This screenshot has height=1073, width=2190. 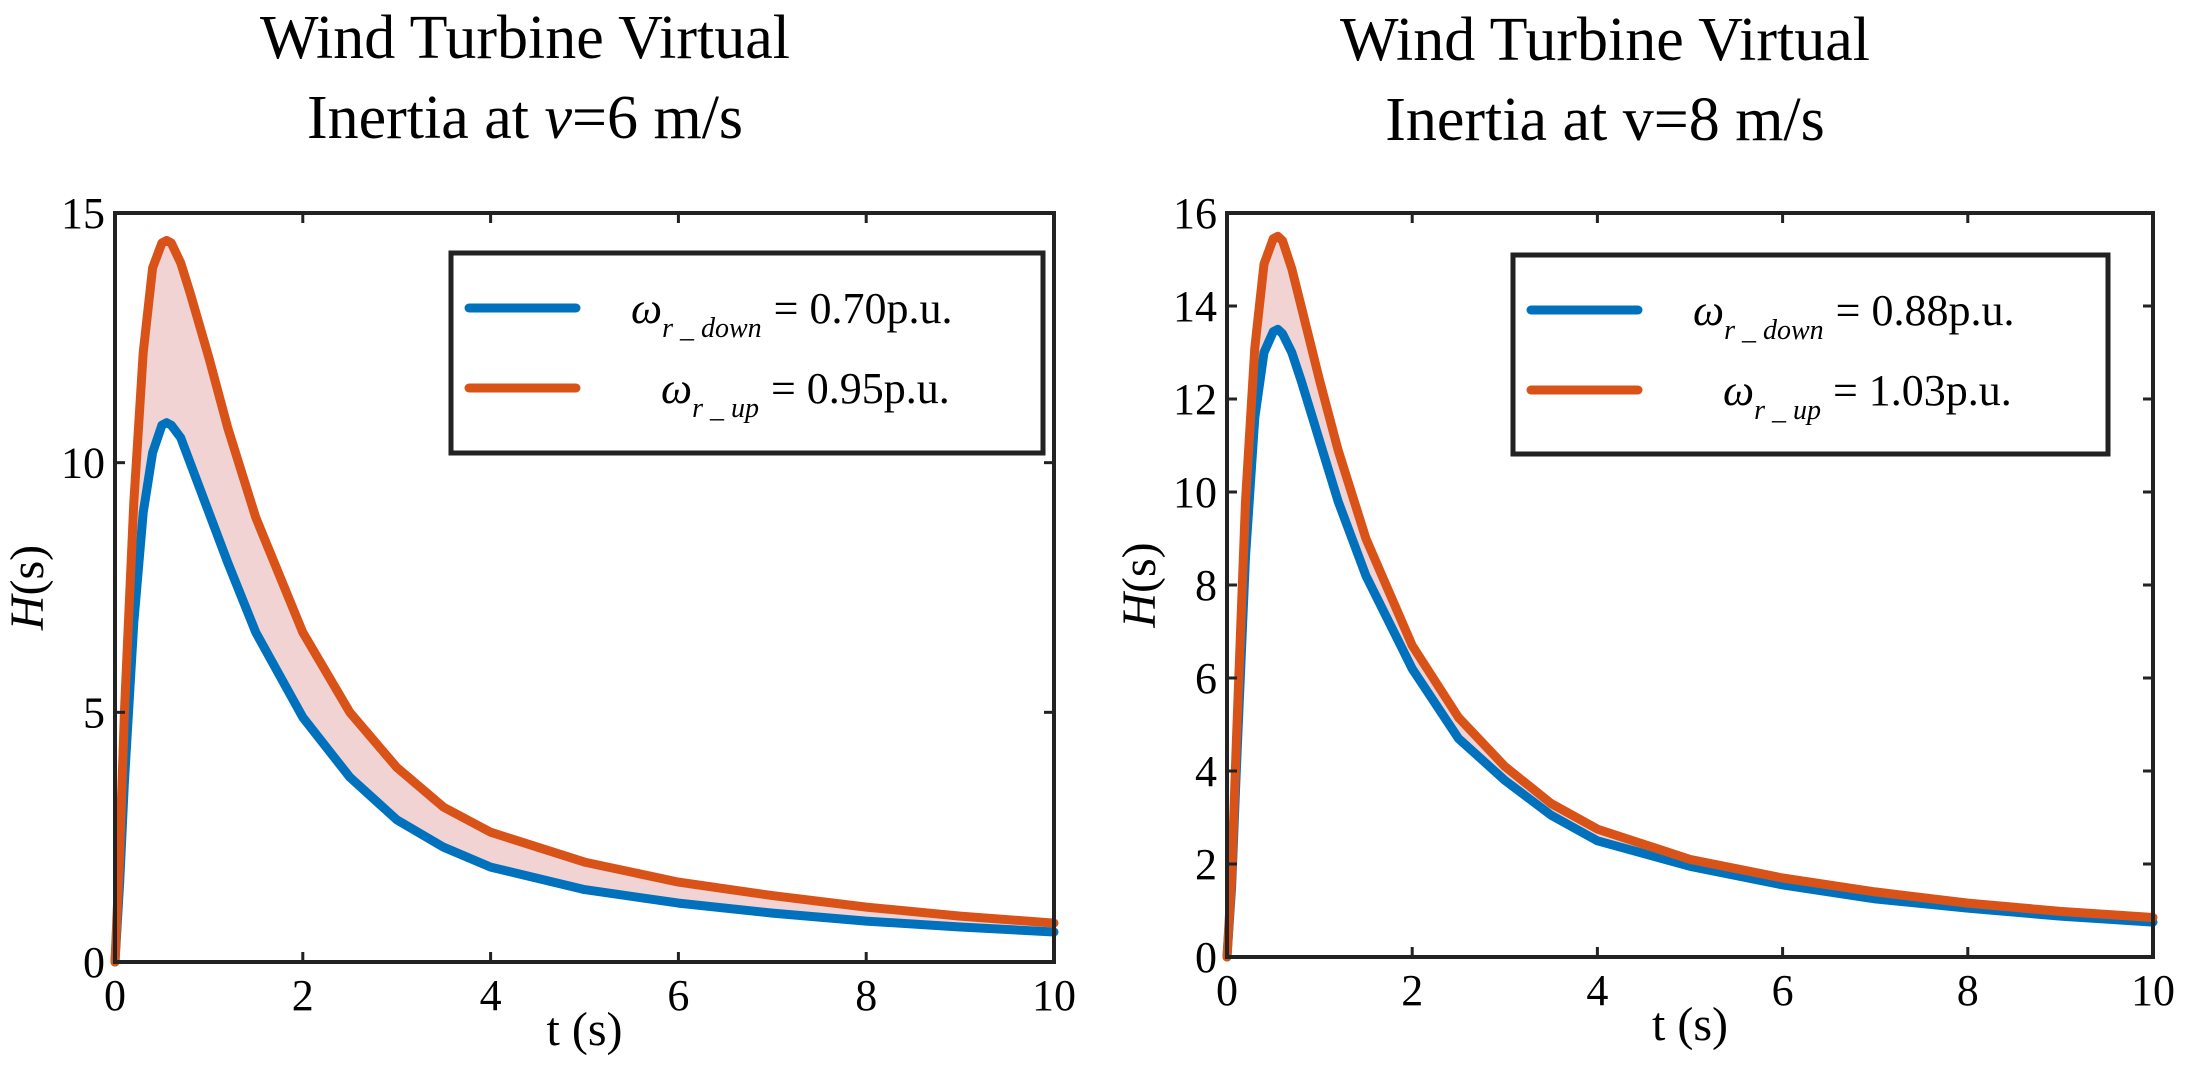 I want to click on legend-label-down: ωr _ down = 0.70p.u., so click(x=791, y=314).